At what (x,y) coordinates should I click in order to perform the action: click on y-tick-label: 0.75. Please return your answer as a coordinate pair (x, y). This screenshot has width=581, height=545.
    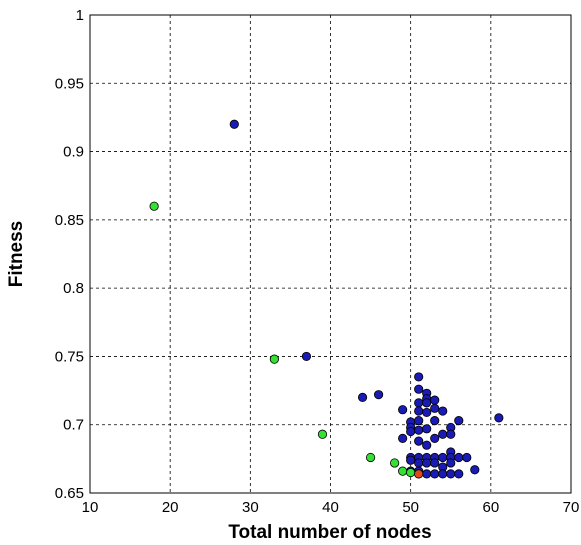
    Looking at the image, I should click on (69, 356).